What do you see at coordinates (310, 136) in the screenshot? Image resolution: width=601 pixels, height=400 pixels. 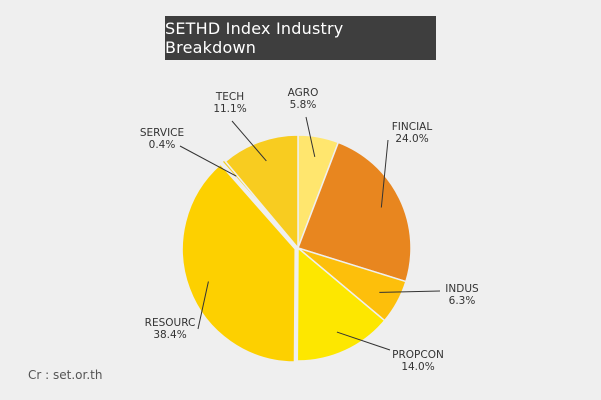 I see `leader-line-agro` at bounding box center [310, 136].